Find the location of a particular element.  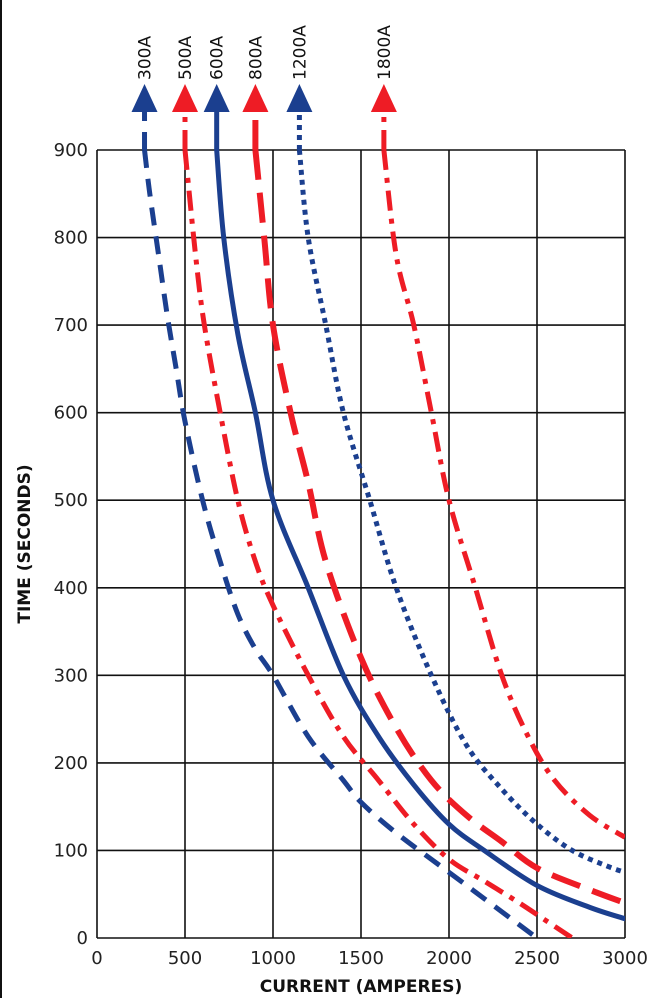

series-label-600a: 600A is located at coordinates (218, 58).